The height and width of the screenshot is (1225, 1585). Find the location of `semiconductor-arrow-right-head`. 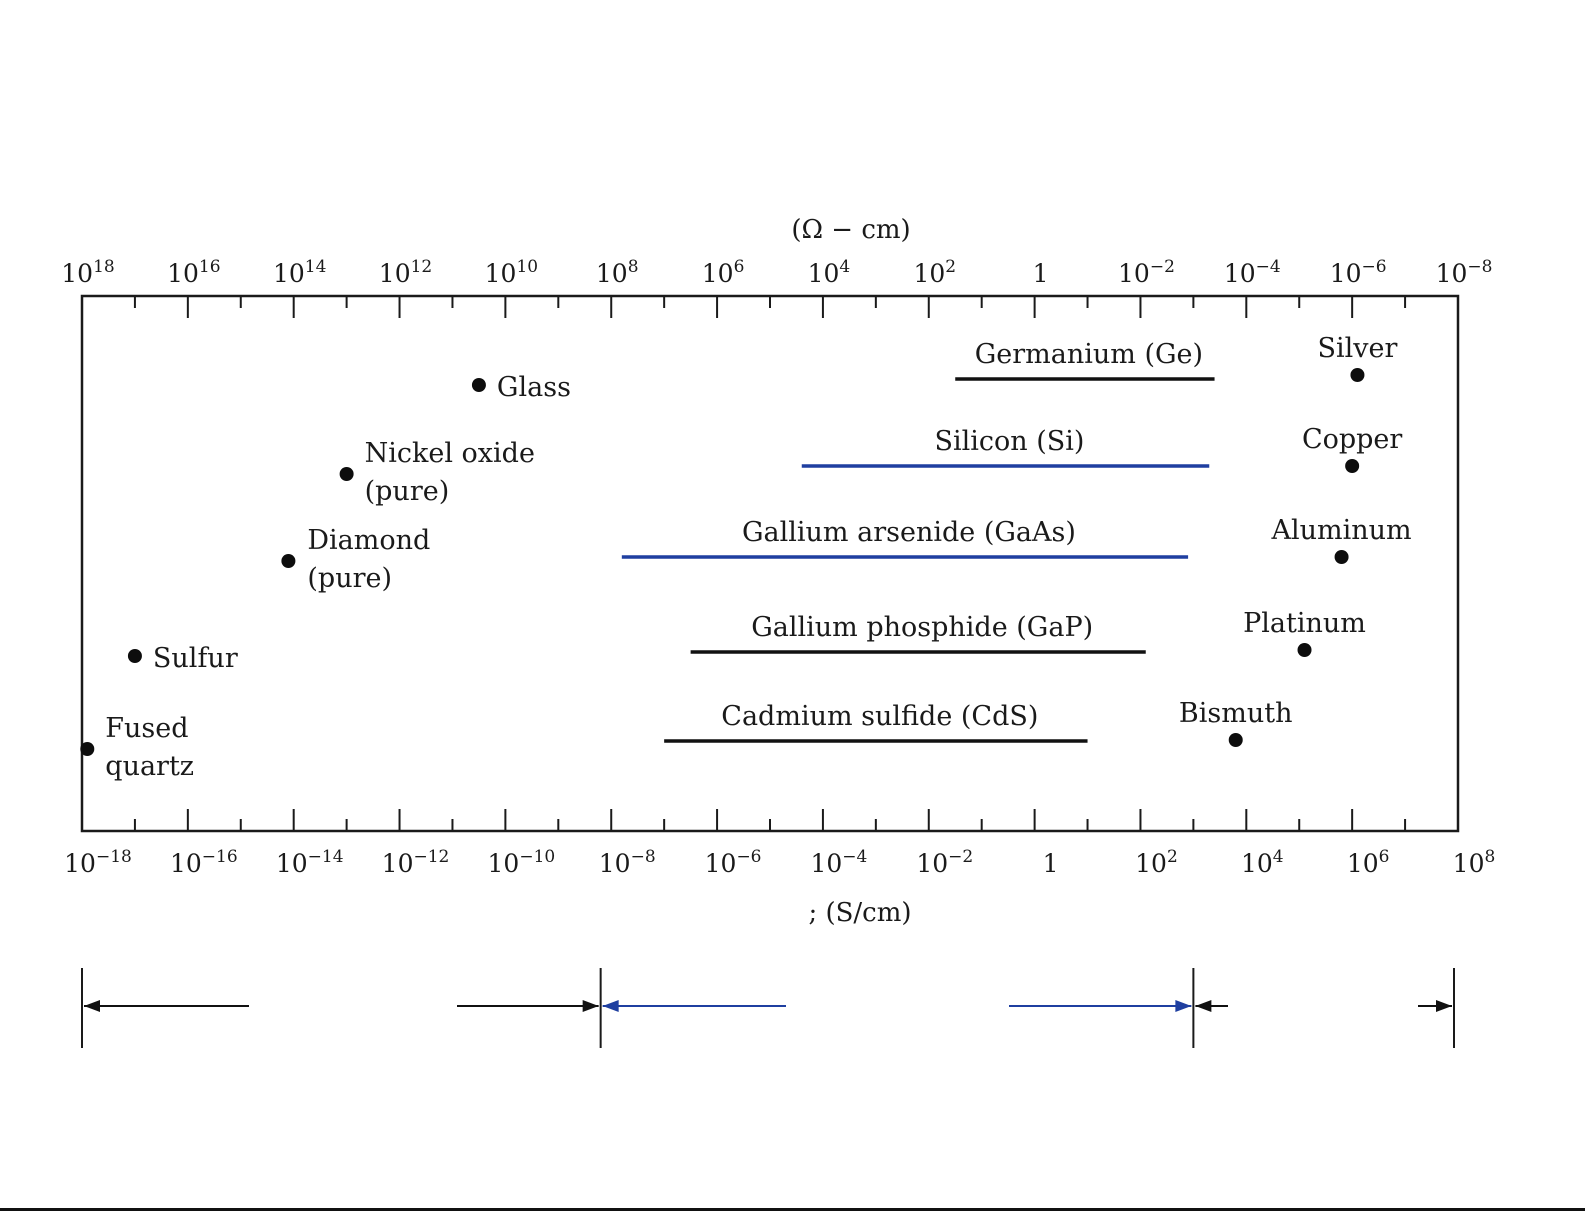

semiconductor-arrow-right-head is located at coordinates (1183, 1006).